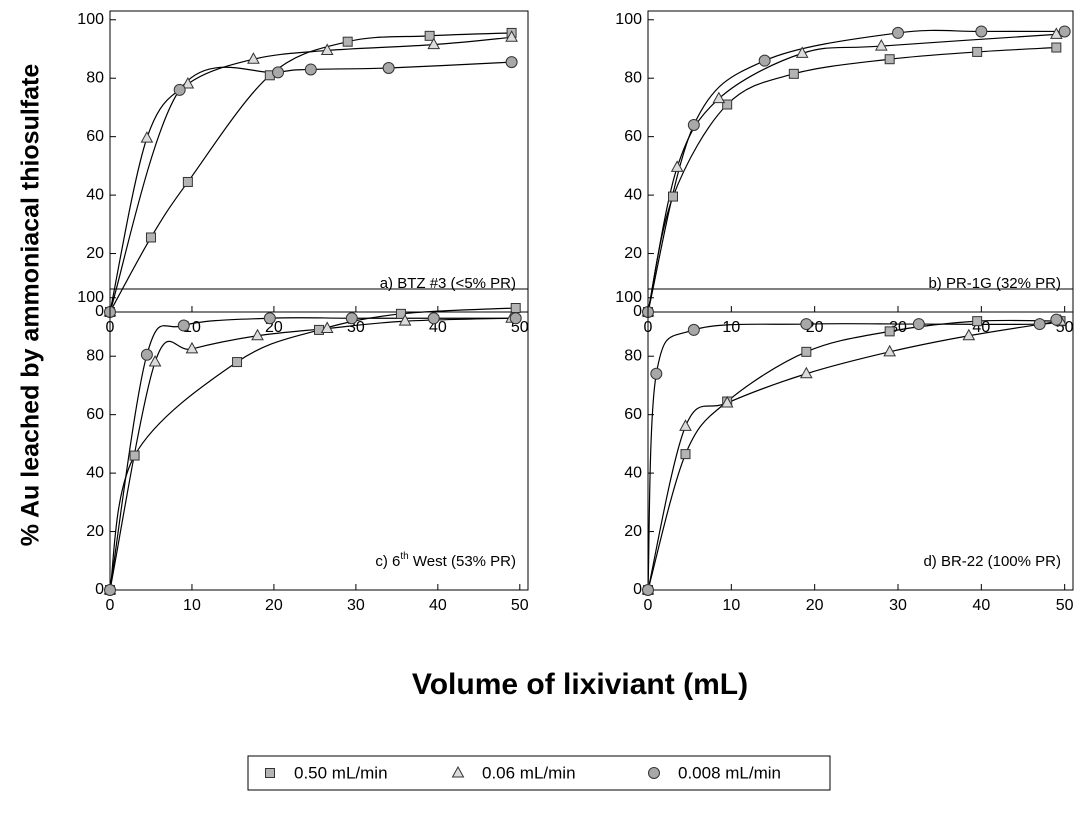 This screenshot has height=838, width=1083. I want to click on x-tick-label: 30, so click(898, 605).